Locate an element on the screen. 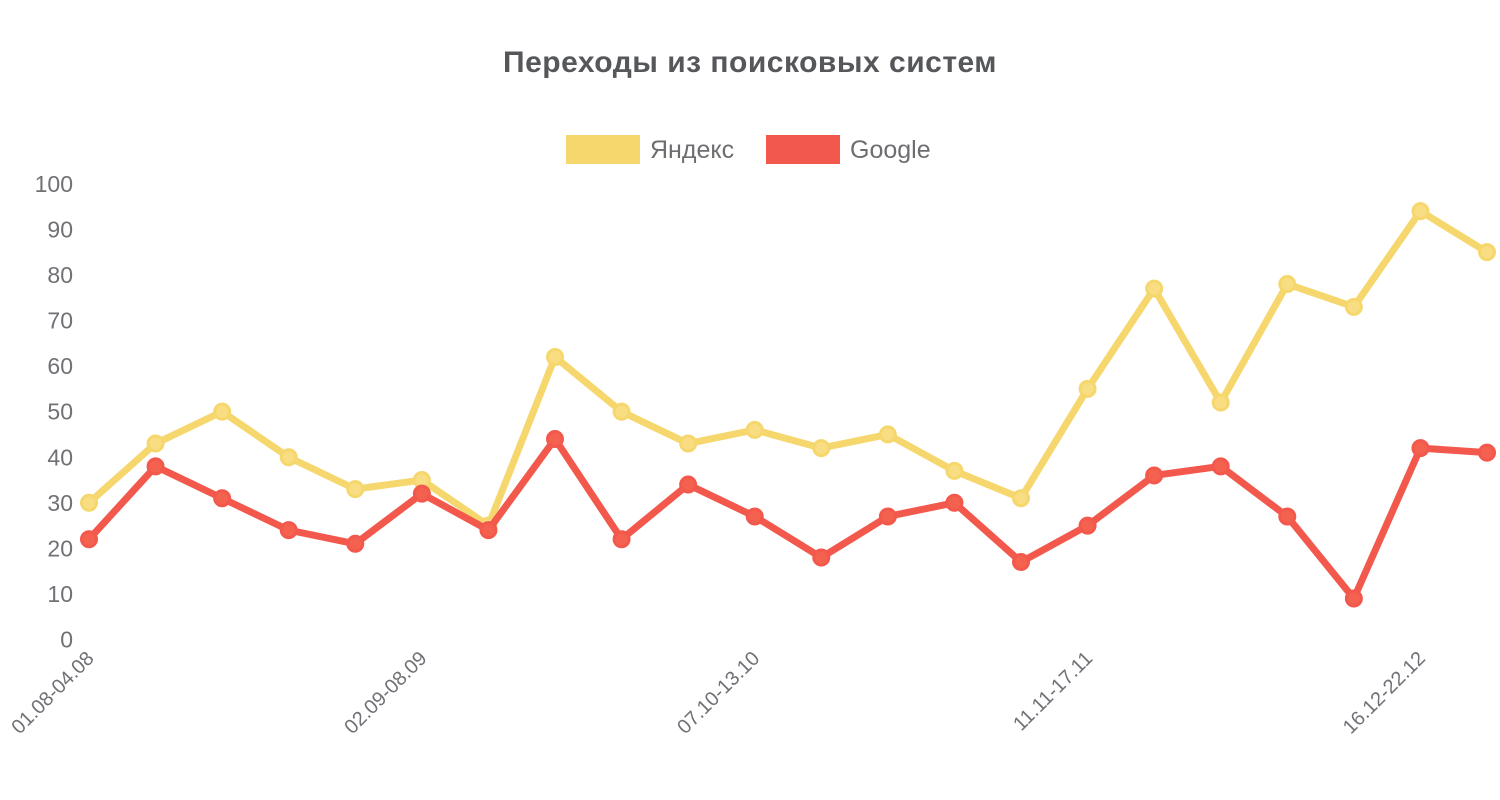  x-axis-tick-label: 01.08-04.08 is located at coordinates (52, 692).